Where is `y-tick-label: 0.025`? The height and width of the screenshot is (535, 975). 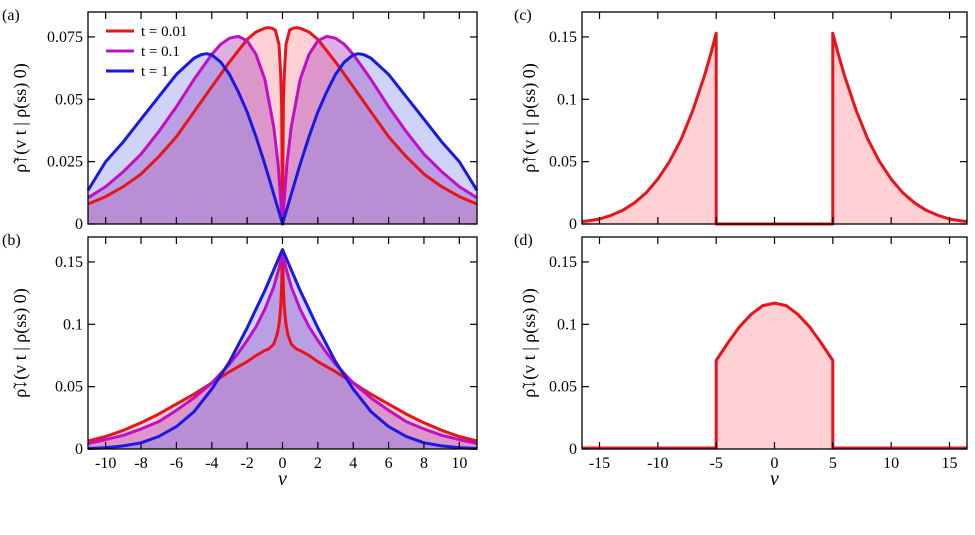
y-tick-label: 0.025 is located at coordinates (65, 162).